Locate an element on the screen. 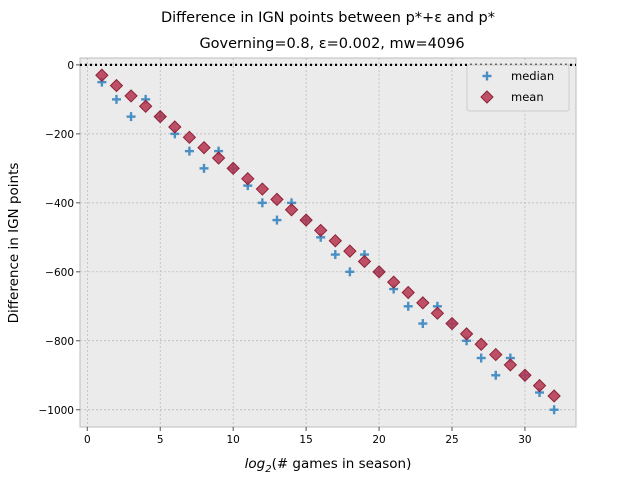 The image size is (640, 480). legend: median mean is located at coordinates (518, 88).